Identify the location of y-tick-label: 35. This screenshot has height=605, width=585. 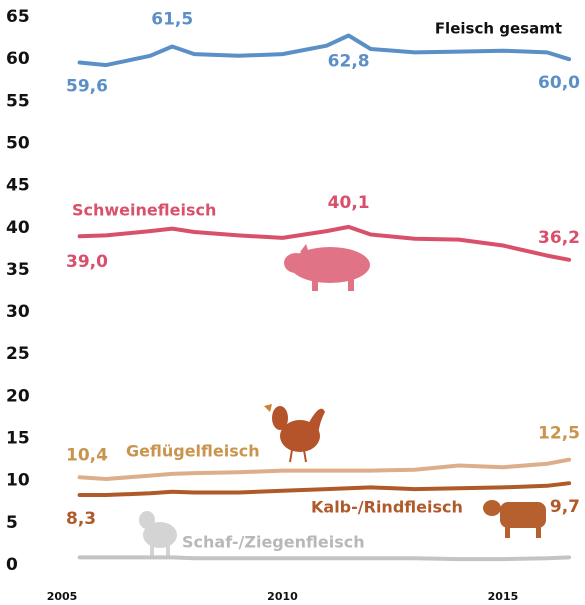
(18, 270).